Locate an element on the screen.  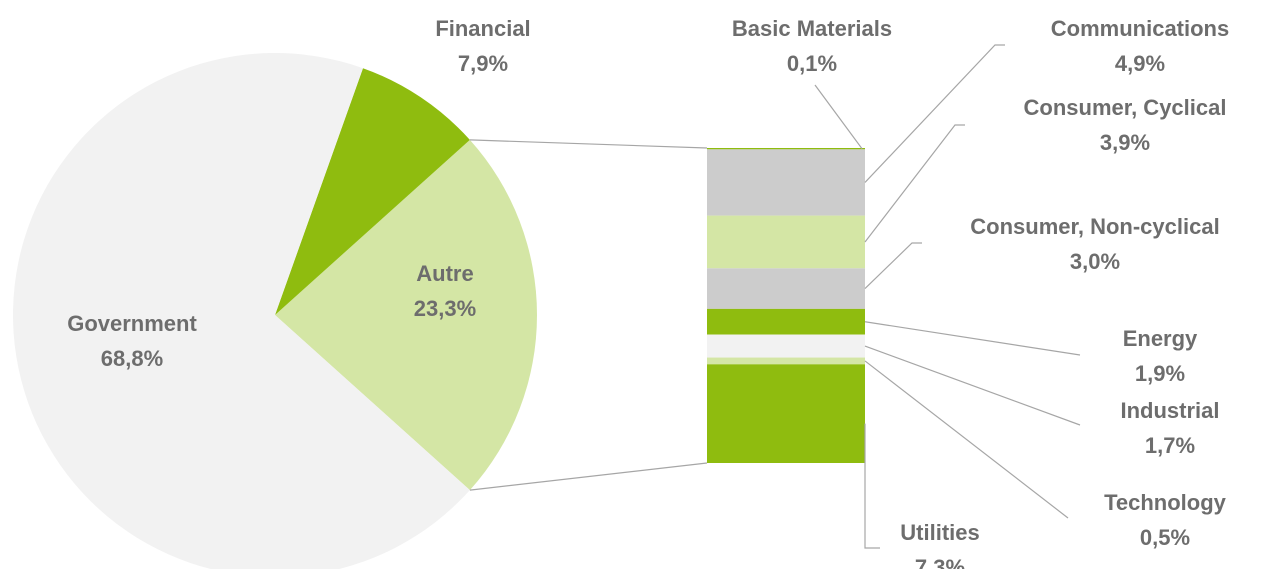
bar-label: Consumer, Cyclical is located at coordinates (1125, 107).